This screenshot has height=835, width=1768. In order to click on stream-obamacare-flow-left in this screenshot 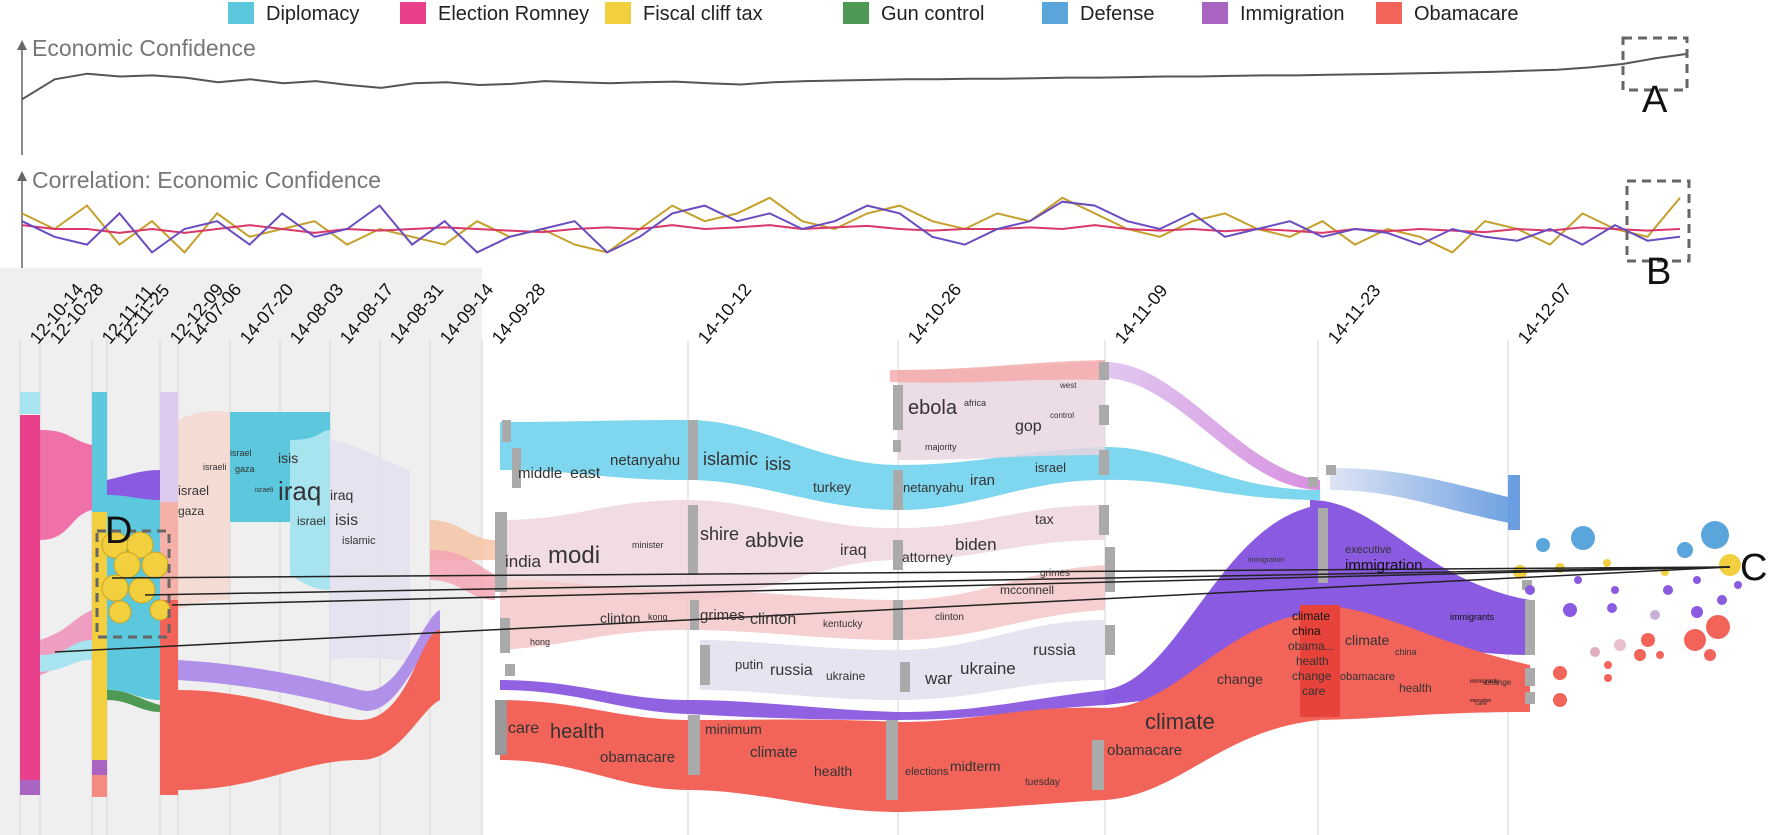, I will do `click(309, 710)`.